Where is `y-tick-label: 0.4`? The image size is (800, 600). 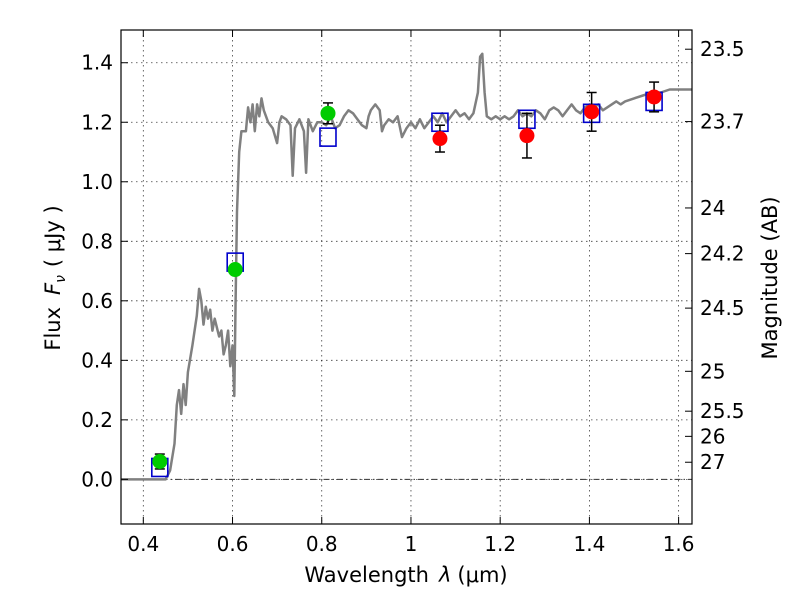 y-tick-label: 0.4 is located at coordinates (97, 360).